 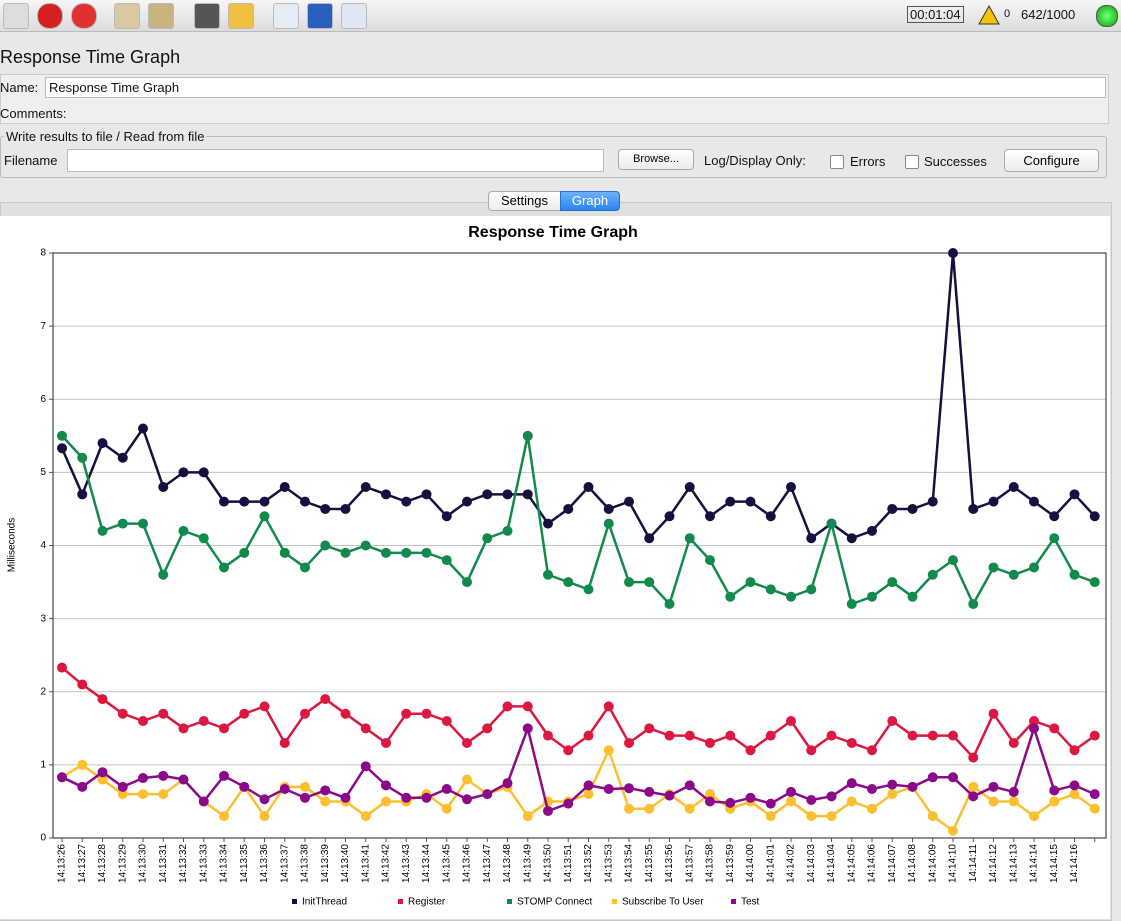 What do you see at coordinates (207, 16) in the screenshot?
I see `search-button` at bounding box center [207, 16].